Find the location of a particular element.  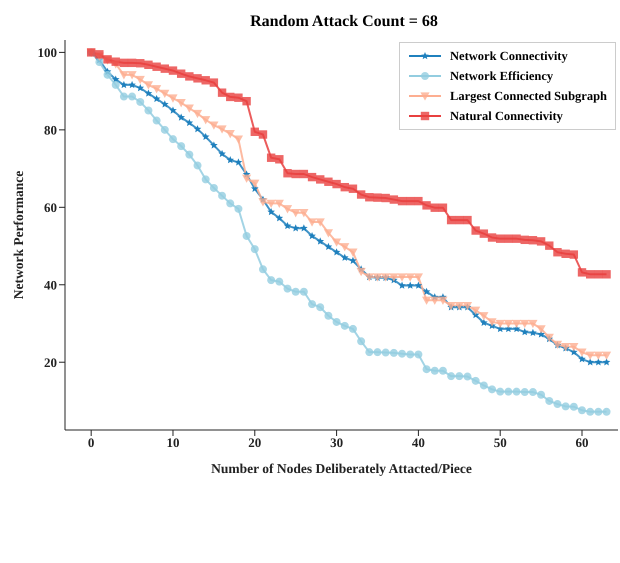

y-tick-label: 60 is located at coordinates (50, 207).